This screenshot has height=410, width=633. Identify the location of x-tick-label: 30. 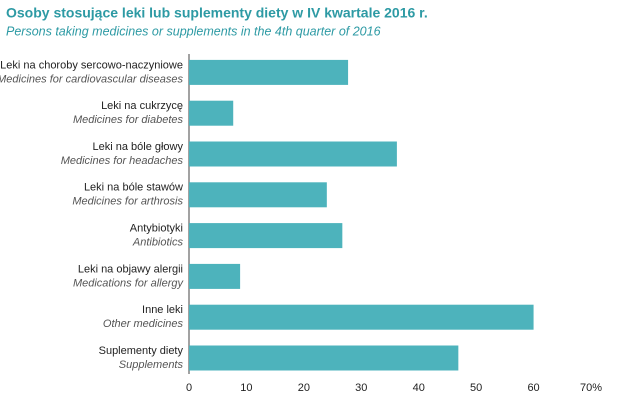
(361, 388).